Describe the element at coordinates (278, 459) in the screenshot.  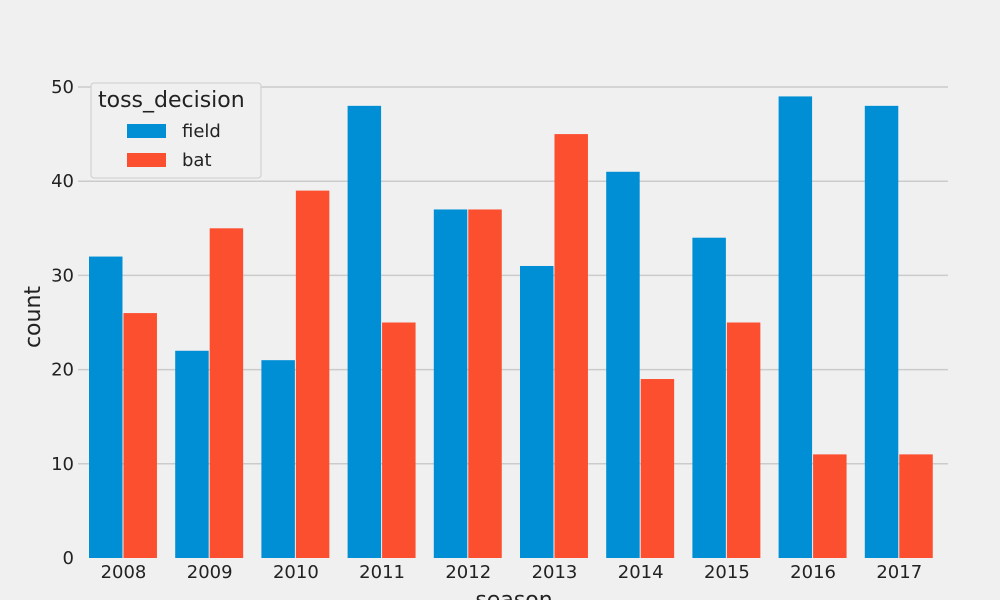
I see `bar-field-2010` at that location.